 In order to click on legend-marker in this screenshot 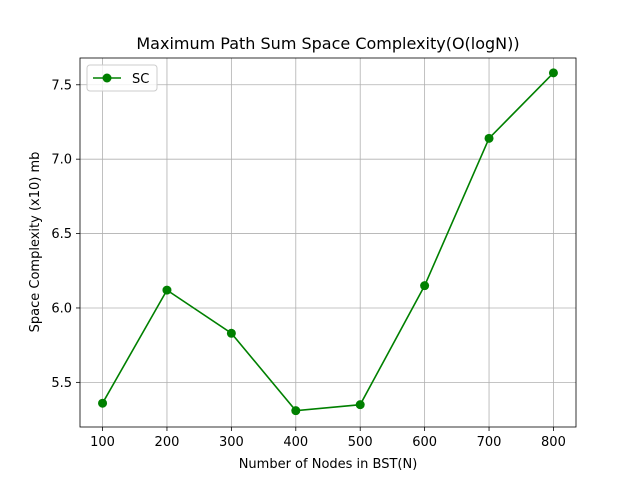, I will do `click(107, 78)`.